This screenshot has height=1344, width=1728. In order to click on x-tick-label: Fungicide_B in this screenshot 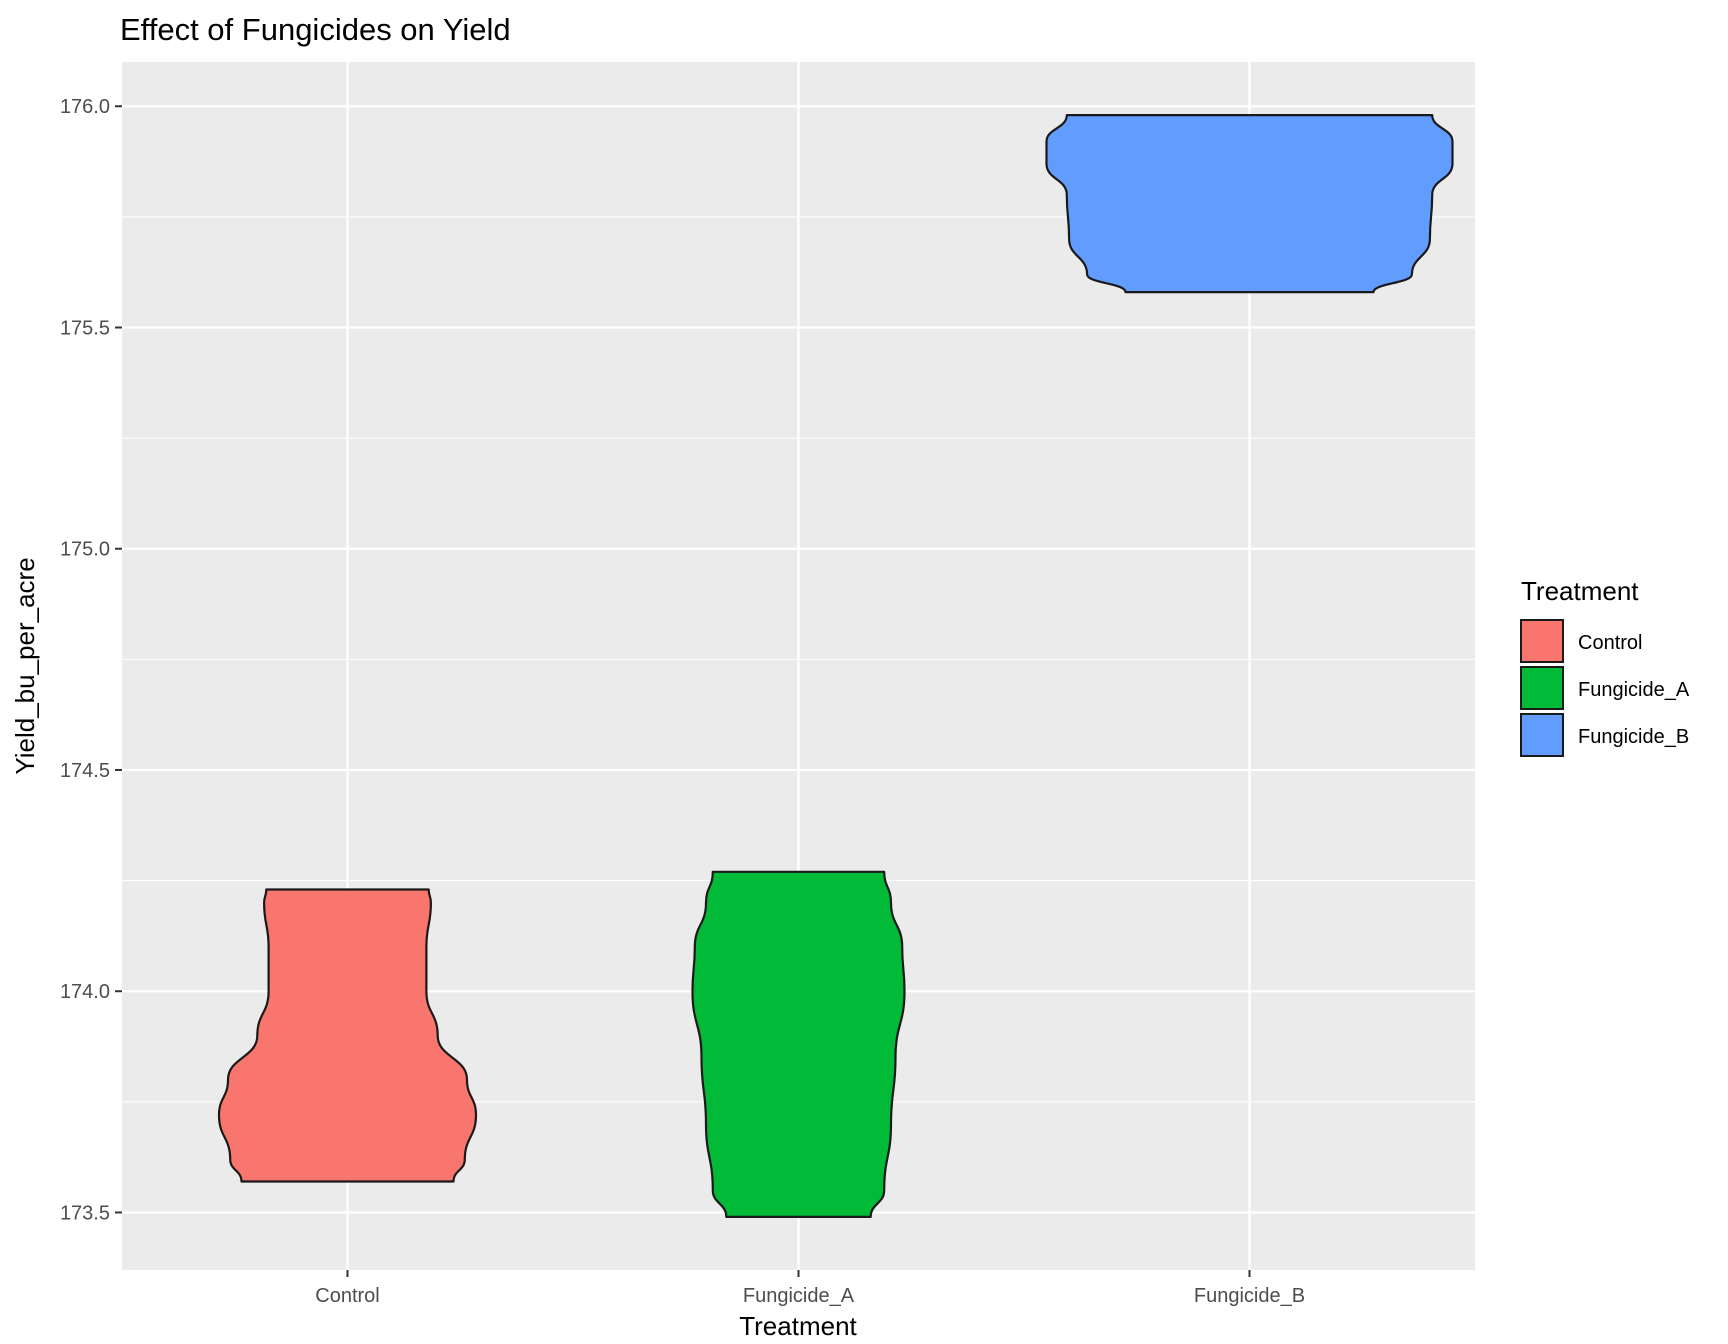, I will do `click(1249, 1296)`.